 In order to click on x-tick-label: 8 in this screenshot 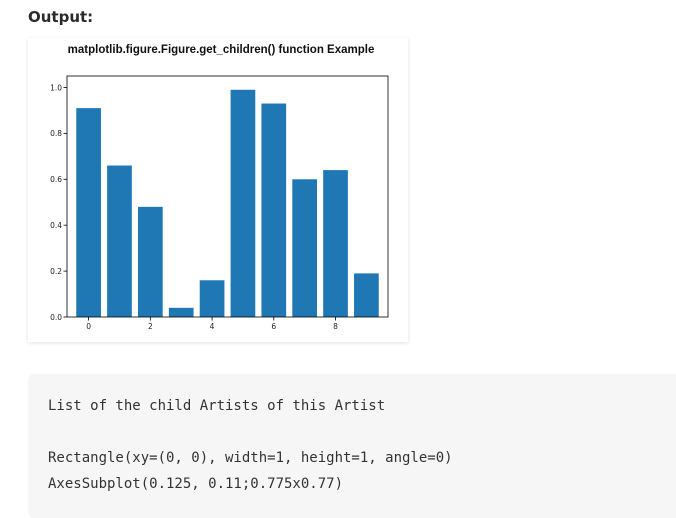, I will do `click(335, 326)`.